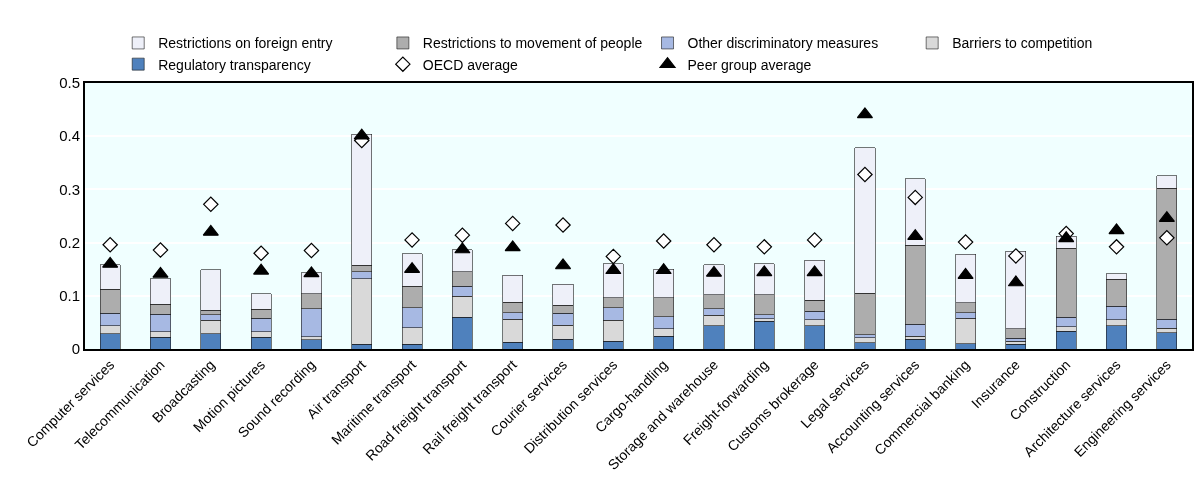  I want to click on legend-label: Regulatory transparency, so click(234, 64).